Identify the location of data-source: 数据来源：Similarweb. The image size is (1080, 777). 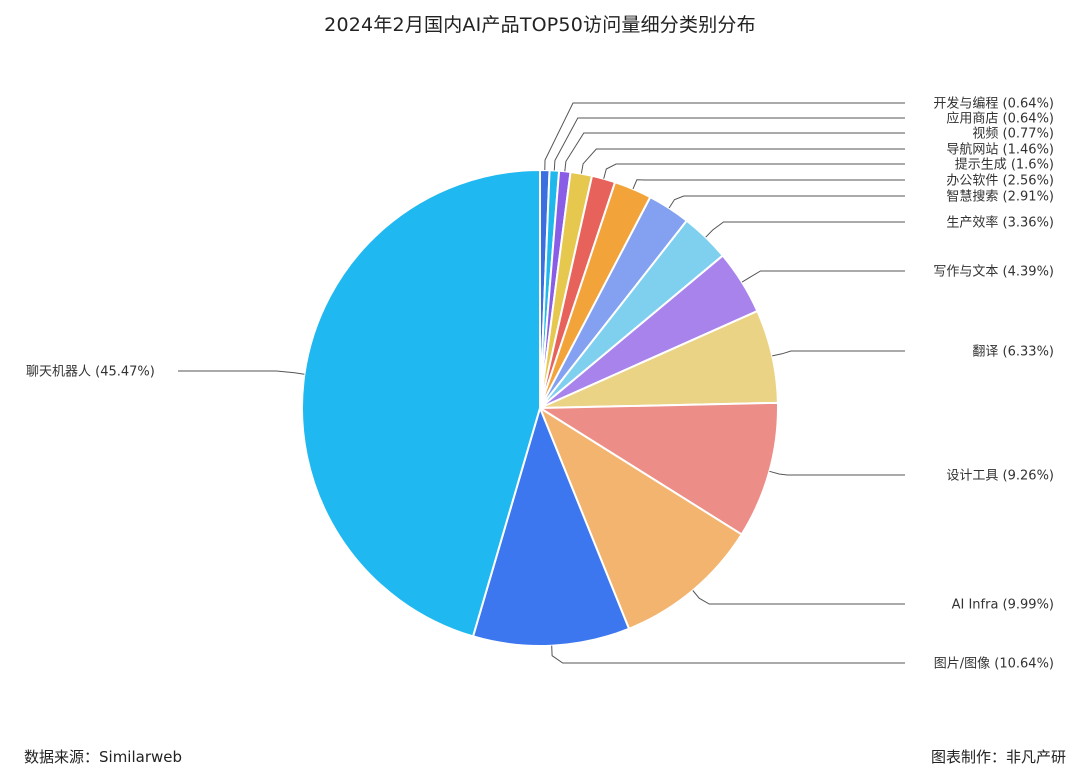
(103, 757).